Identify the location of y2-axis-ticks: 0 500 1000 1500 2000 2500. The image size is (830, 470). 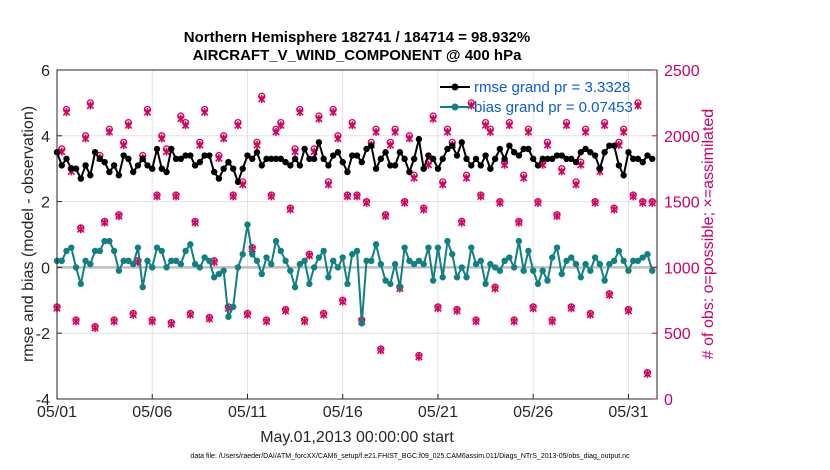
(676, 236).